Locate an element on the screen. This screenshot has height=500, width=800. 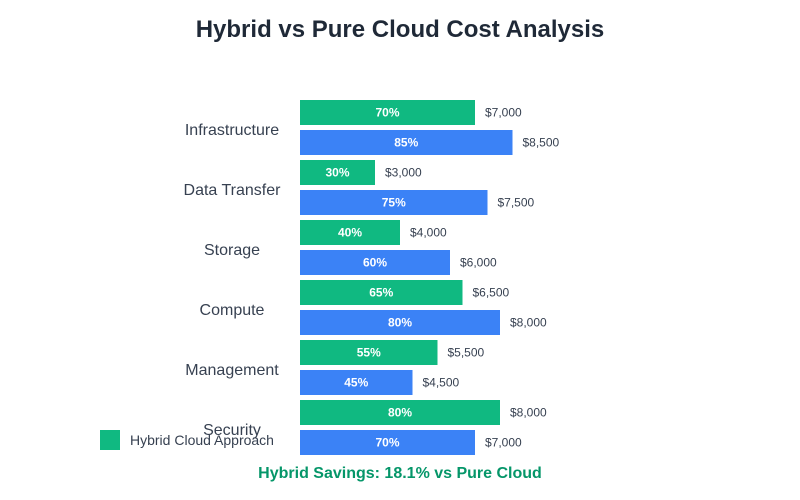
category-label-security: Security is located at coordinates (232, 430).